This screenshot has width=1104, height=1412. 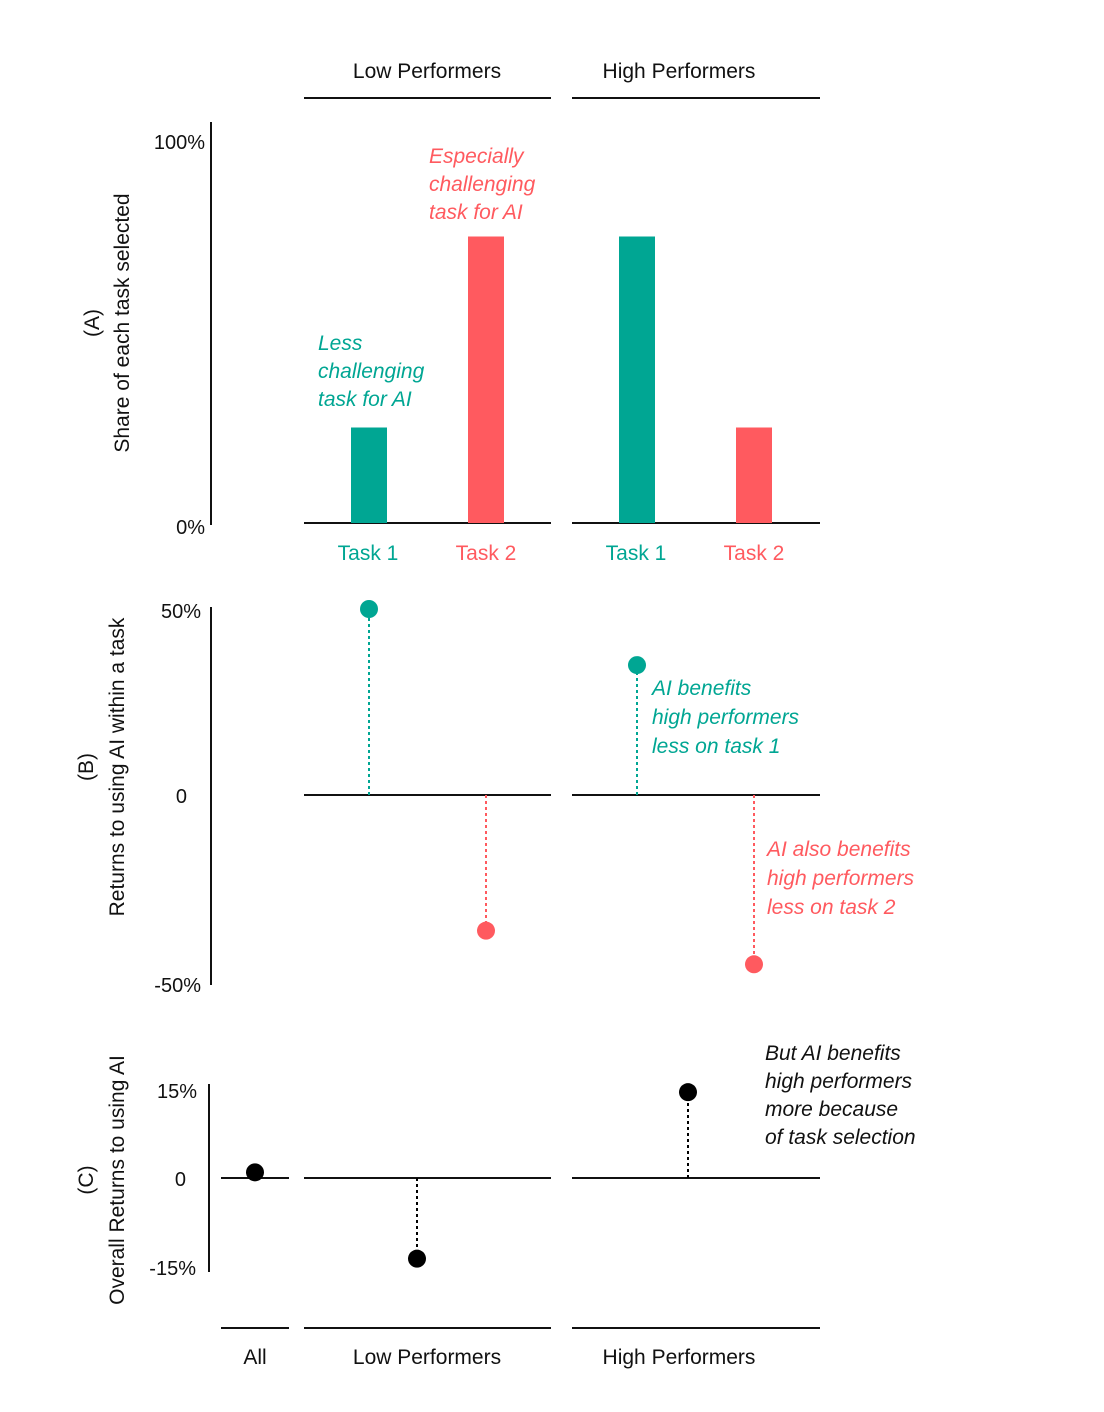 I want to click on panel-c-ytick-0: 0, so click(x=180, y=1180).